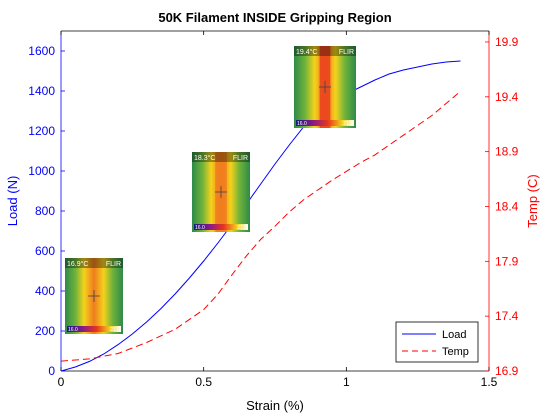 The width and height of the screenshot is (550, 416). Describe the element at coordinates (507, 261) in the screenshot. I see `y-right-tick-label: 17.9` at that location.